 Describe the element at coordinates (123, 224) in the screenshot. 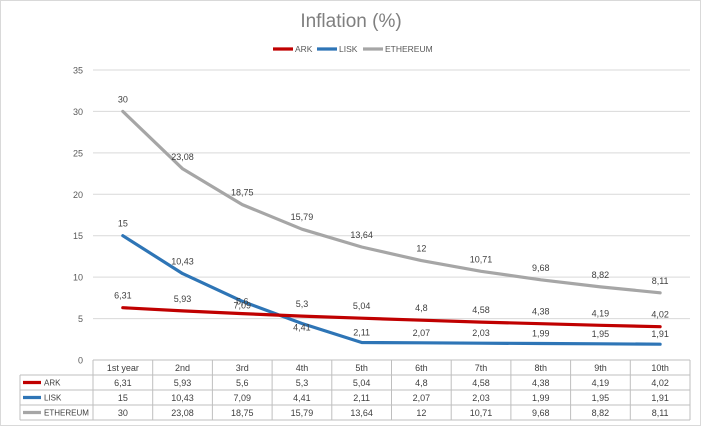

I see `data-label-lisk: 15` at that location.